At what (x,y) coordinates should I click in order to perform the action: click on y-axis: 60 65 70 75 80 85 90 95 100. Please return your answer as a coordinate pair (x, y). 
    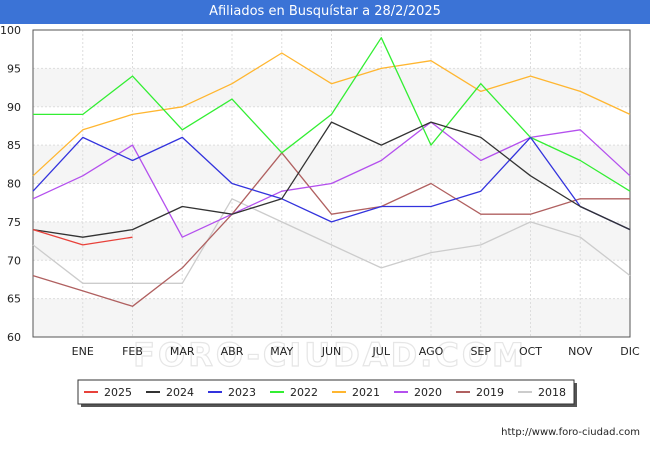
    Looking at the image, I should click on (10, 184).